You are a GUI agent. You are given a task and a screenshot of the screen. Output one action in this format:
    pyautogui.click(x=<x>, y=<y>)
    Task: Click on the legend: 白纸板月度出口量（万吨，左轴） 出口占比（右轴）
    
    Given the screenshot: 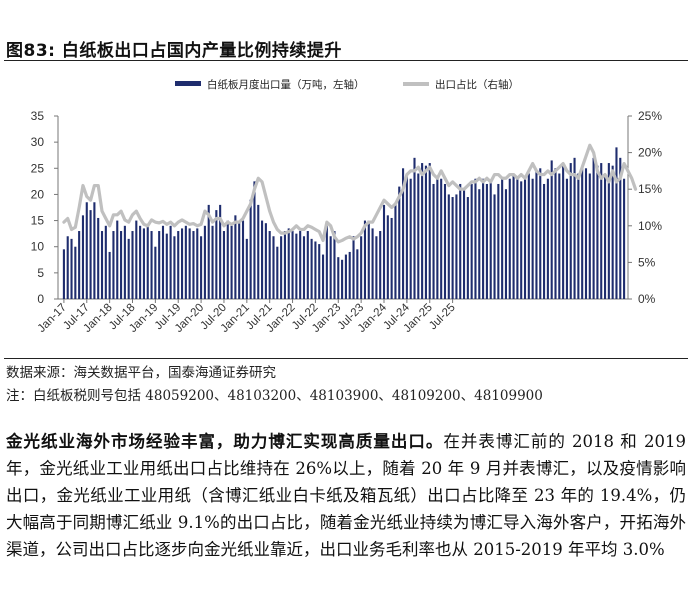 What is the action you would take?
    pyautogui.click(x=347, y=84)
    